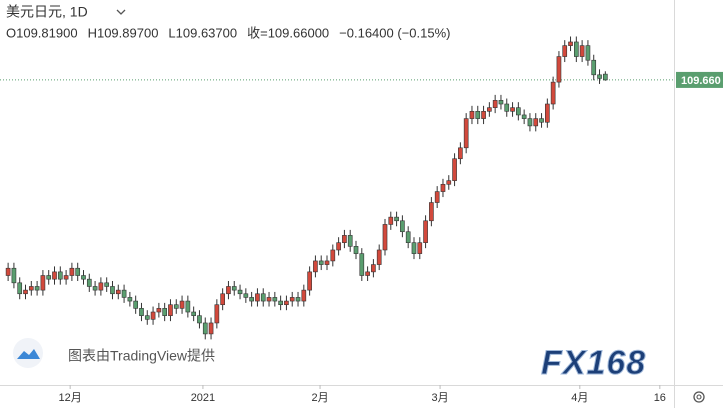 This screenshot has height=408, width=723. What do you see at coordinates (701, 81) in the screenshot?
I see `last-price-label: 109.660` at bounding box center [701, 81].